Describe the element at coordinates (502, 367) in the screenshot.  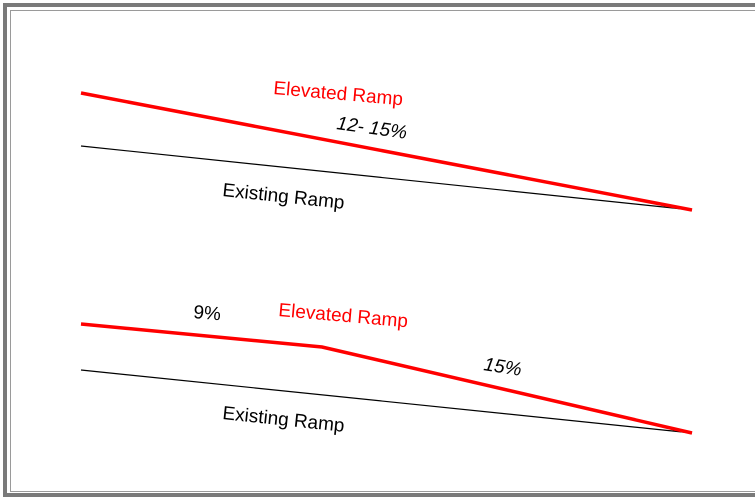
I see `bottom-second-slope-label: 15%` at that location.